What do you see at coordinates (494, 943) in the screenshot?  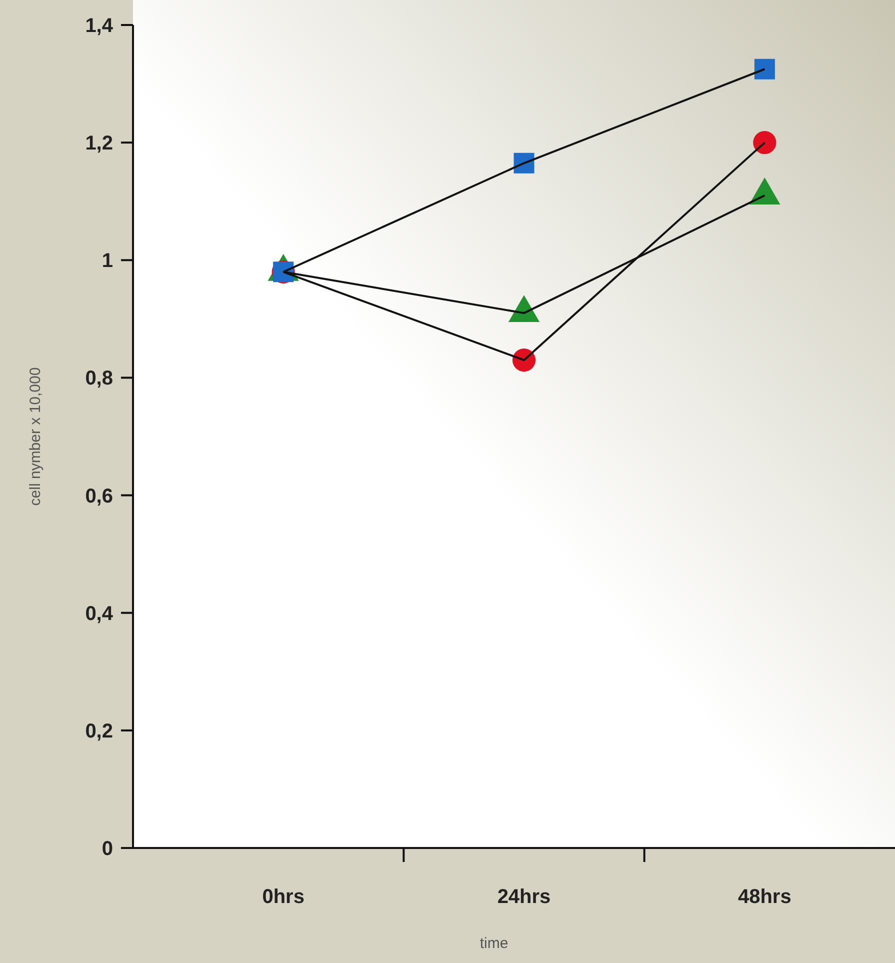 I see `x-axis-title: time` at bounding box center [494, 943].